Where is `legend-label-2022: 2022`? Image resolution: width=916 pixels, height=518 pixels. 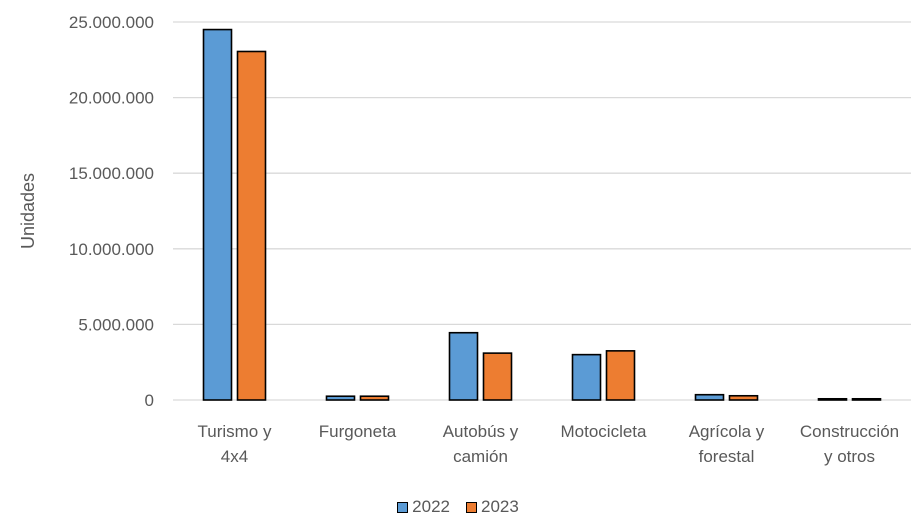
legend-label-2022: 2022 is located at coordinates (431, 506).